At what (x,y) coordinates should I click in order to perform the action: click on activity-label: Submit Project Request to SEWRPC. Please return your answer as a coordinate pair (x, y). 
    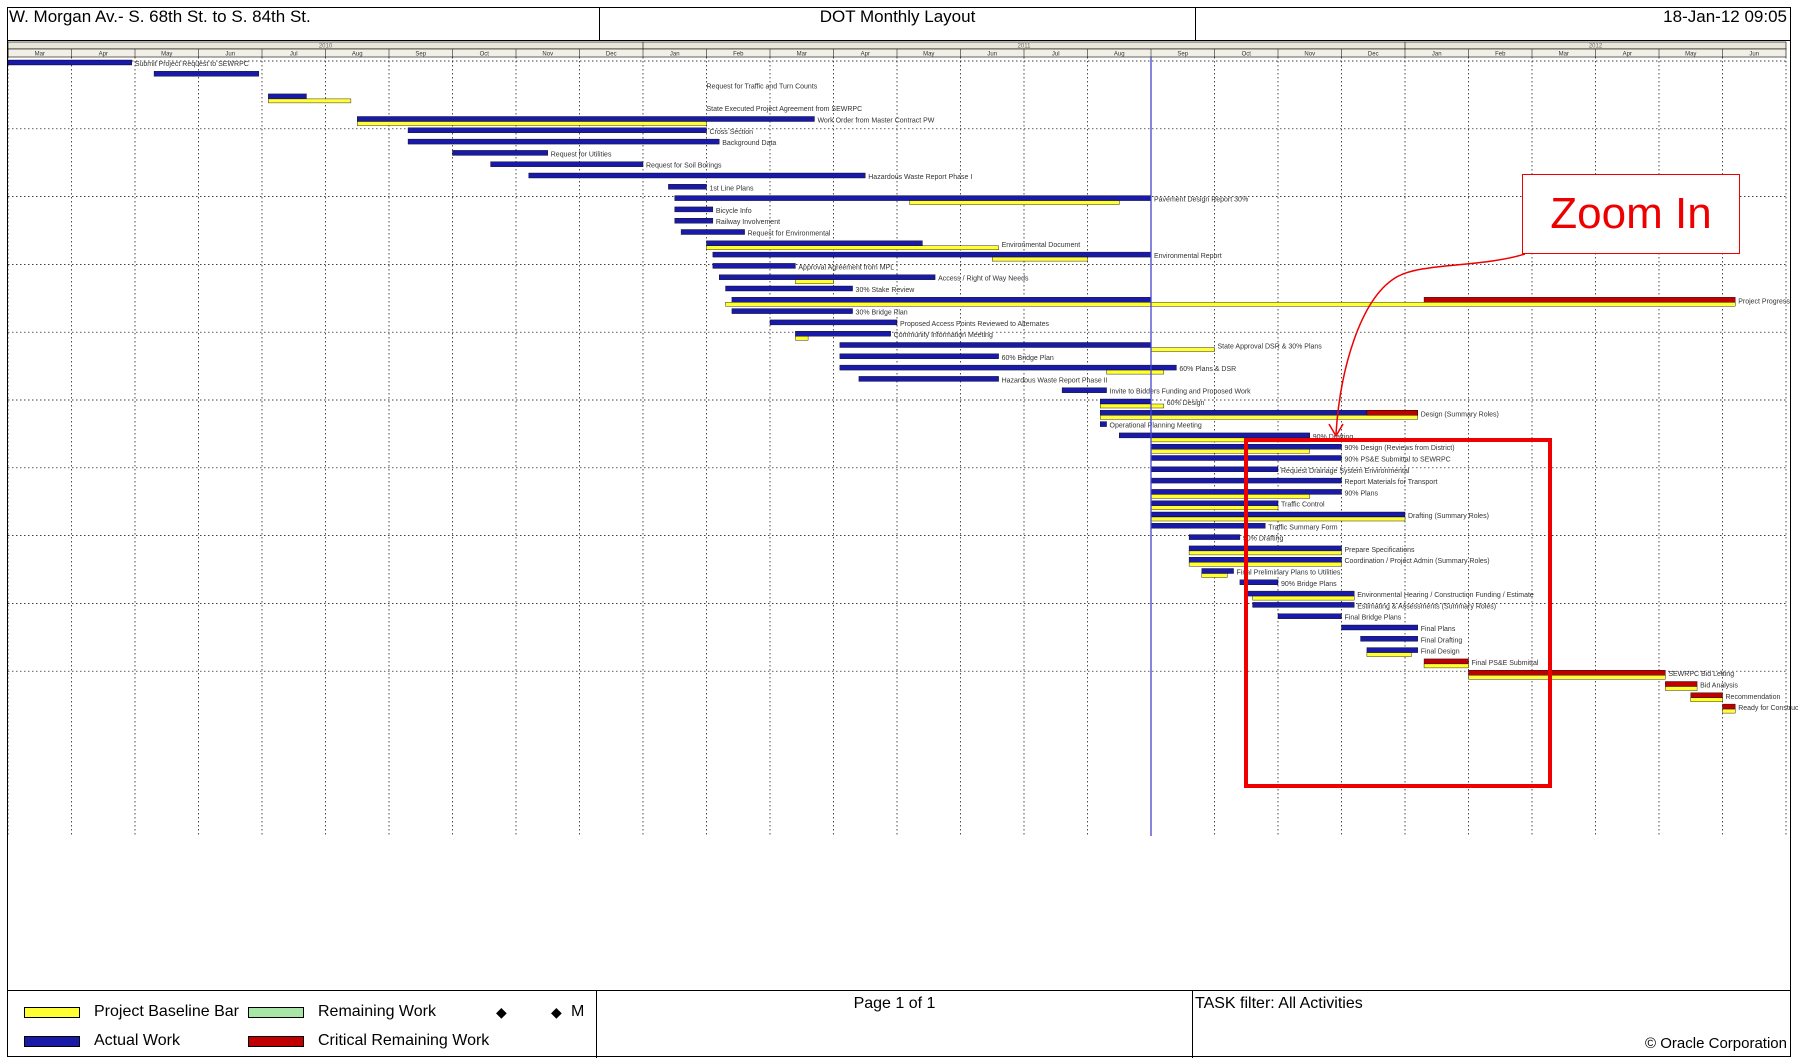
    Looking at the image, I should click on (192, 64).